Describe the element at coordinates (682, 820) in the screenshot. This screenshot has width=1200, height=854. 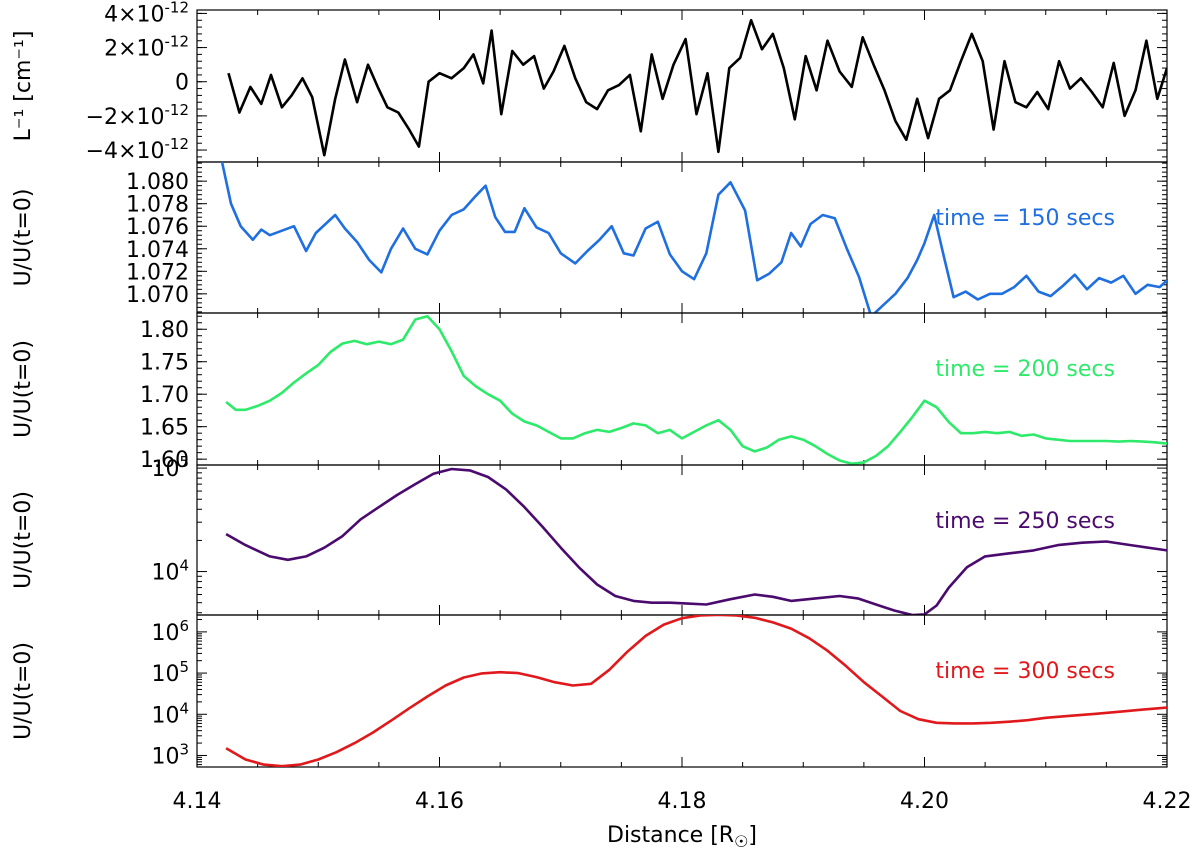
I see `x-axis: 4.14 4.16 4.18 4.20 4.22 Distance [R☉]` at that location.